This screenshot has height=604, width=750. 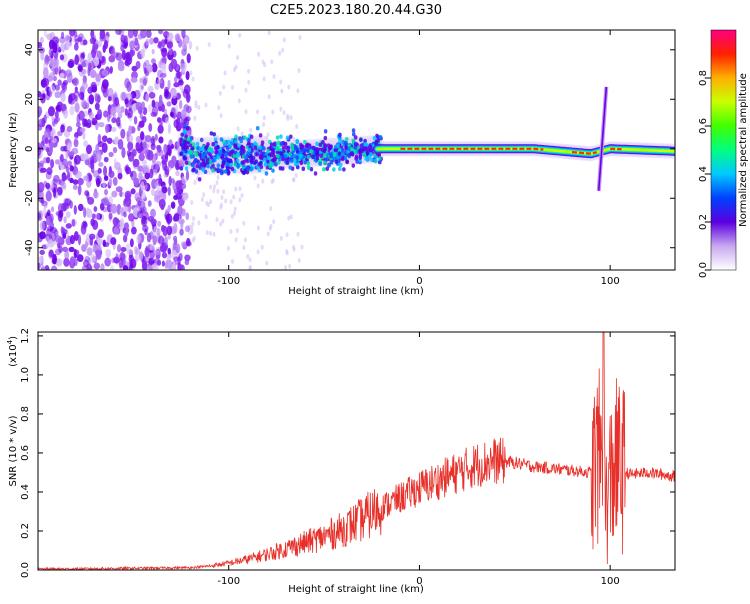 I want to click on snr-y-tick-label: 0.8, so click(x=25, y=414).